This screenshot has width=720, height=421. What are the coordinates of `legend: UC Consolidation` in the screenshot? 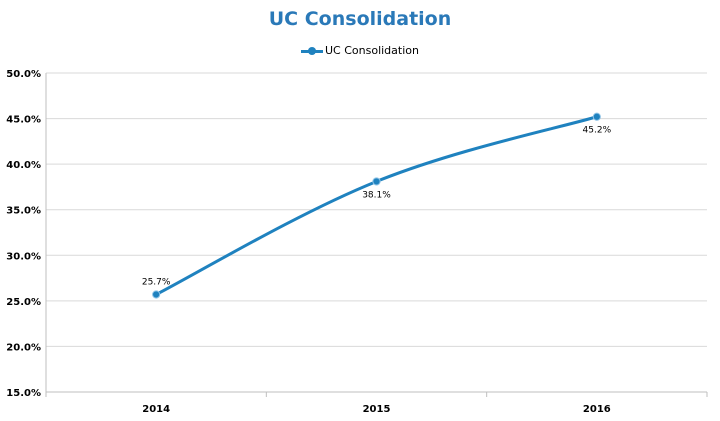 It's located at (360, 50).